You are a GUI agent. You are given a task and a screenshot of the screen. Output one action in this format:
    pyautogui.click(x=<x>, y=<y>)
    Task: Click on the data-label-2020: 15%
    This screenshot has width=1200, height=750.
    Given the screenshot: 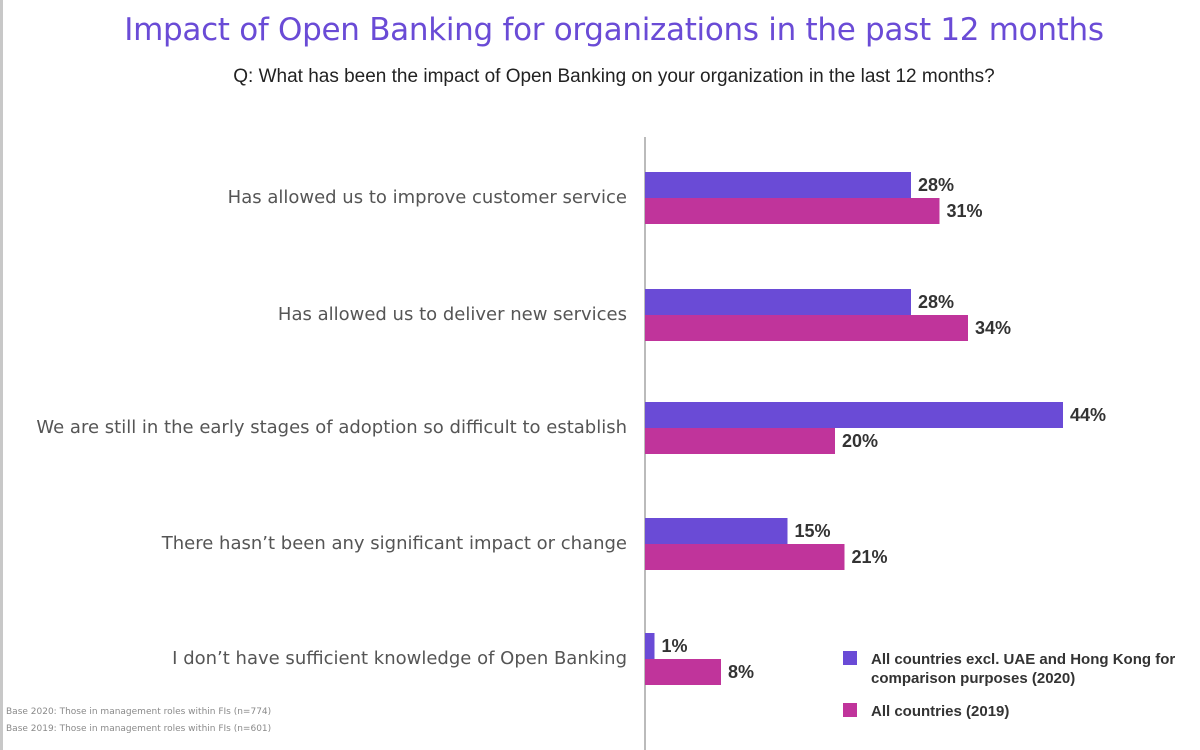 What is the action you would take?
    pyautogui.click(x=813, y=531)
    